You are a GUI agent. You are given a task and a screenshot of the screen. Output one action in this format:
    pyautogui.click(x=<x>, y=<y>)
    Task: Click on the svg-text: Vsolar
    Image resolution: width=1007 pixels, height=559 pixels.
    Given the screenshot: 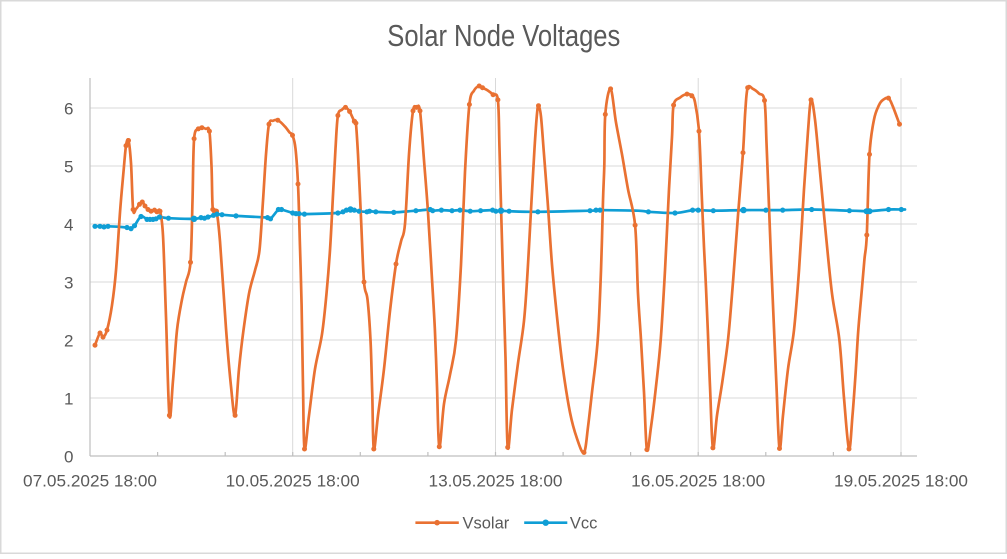 What is the action you would take?
    pyautogui.click(x=486, y=524)
    